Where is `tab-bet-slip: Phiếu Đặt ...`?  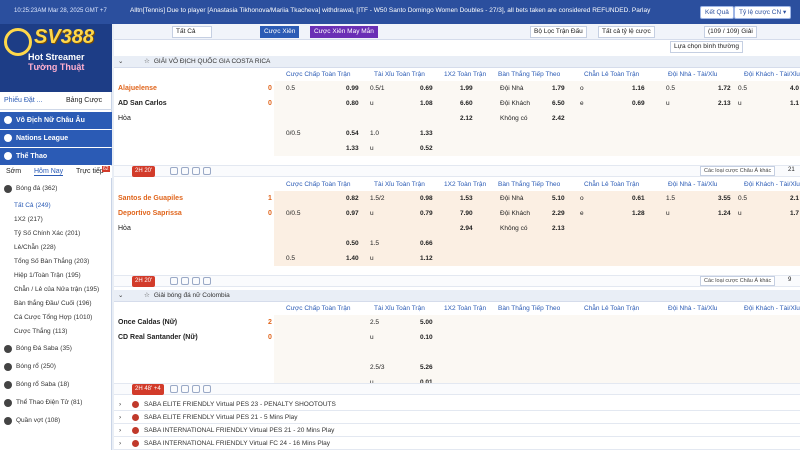
tab-bet-slip: Phiếu Đặt ... is located at coordinates (23, 100).